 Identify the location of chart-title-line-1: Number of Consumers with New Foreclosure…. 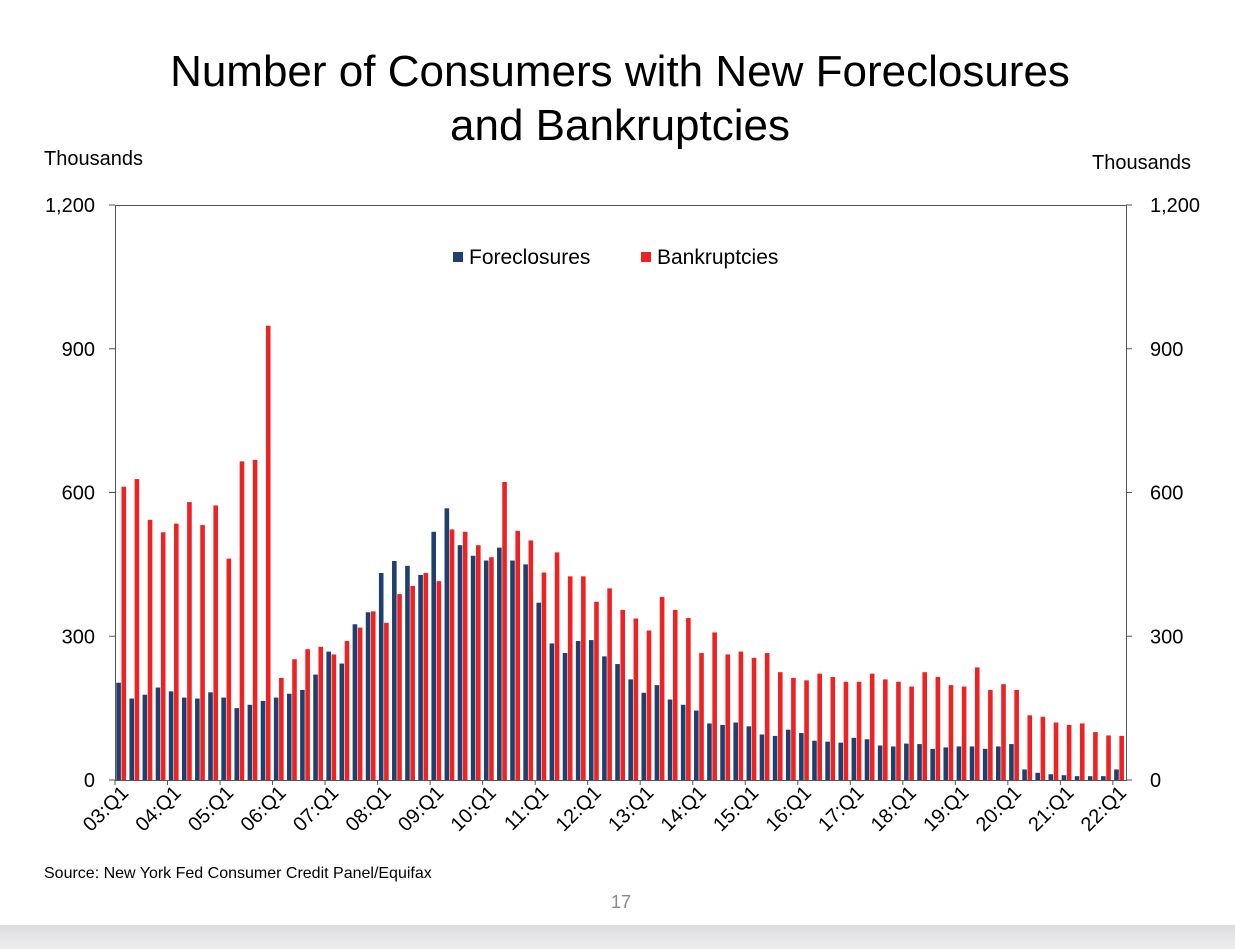
(620, 71).